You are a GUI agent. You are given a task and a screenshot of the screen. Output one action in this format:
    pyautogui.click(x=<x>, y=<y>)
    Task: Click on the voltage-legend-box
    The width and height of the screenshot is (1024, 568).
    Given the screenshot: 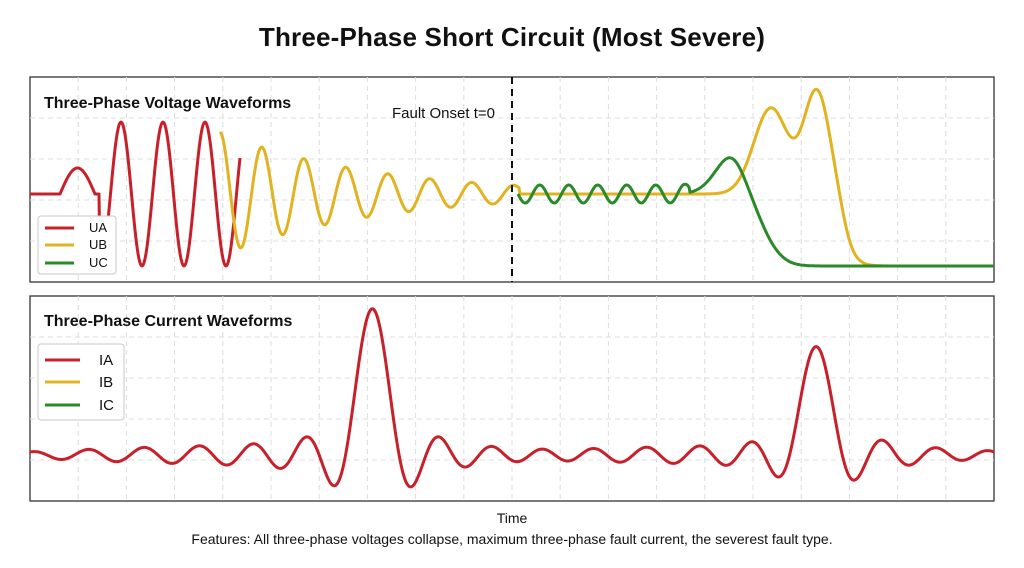 What is the action you would take?
    pyautogui.click(x=77, y=245)
    